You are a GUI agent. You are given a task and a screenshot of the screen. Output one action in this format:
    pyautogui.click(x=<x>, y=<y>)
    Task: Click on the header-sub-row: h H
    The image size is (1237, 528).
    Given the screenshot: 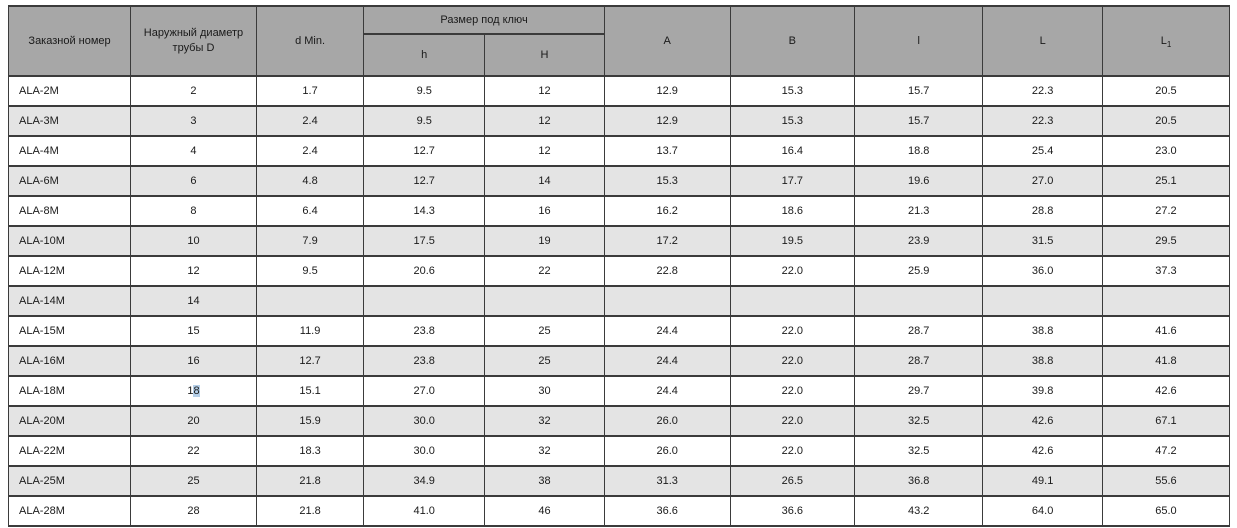 What is the action you would take?
    pyautogui.click(x=619, y=55)
    